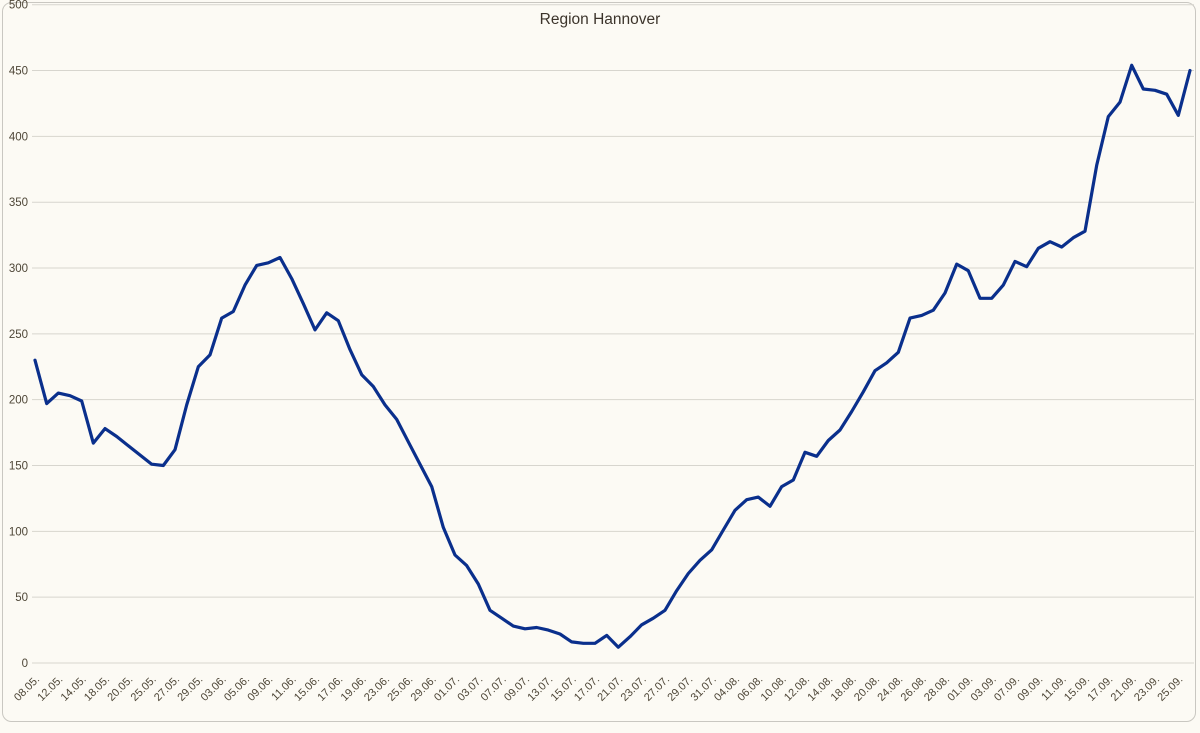  What do you see at coordinates (634, 689) in the screenshot?
I see `x-tick-label: 23.07.` at bounding box center [634, 689].